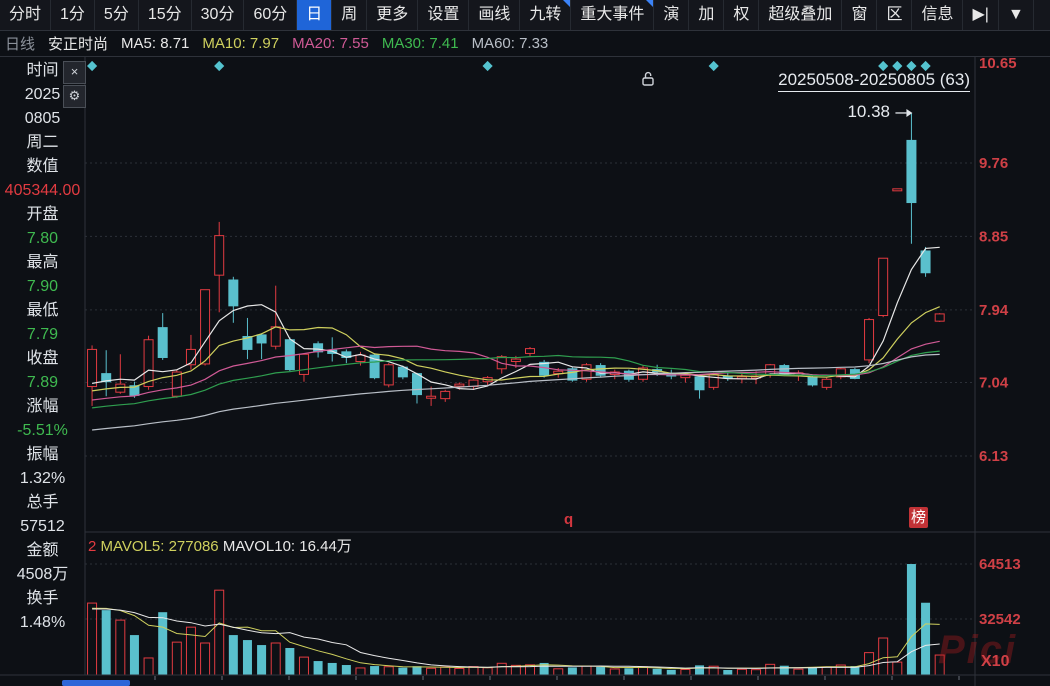  What do you see at coordinates (860, 15) in the screenshot?
I see `toolbar-item-17: 窗` at bounding box center [860, 15].